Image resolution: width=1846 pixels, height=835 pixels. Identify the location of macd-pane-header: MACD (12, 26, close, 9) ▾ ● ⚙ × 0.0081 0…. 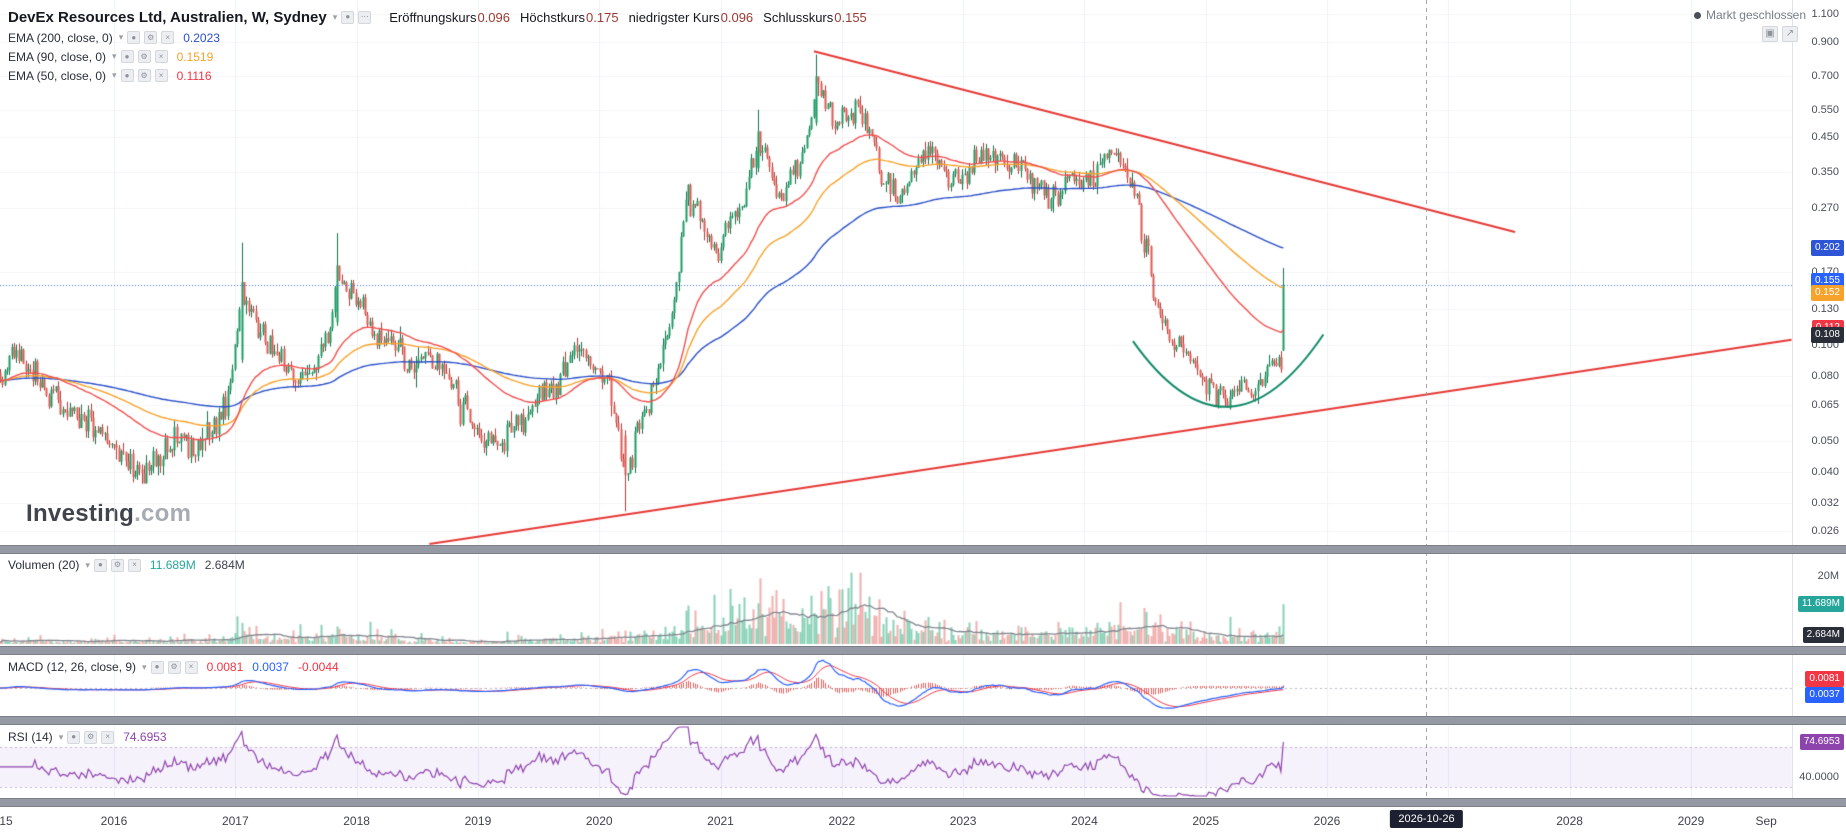
(173, 667).